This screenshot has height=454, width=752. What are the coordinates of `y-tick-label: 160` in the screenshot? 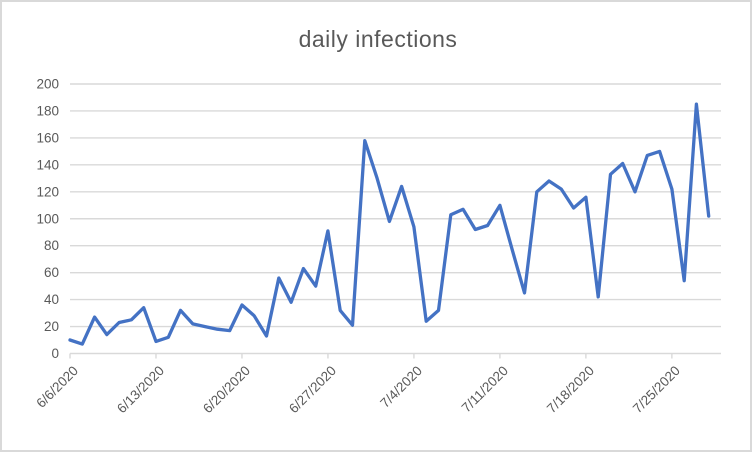 It's located at (47, 137).